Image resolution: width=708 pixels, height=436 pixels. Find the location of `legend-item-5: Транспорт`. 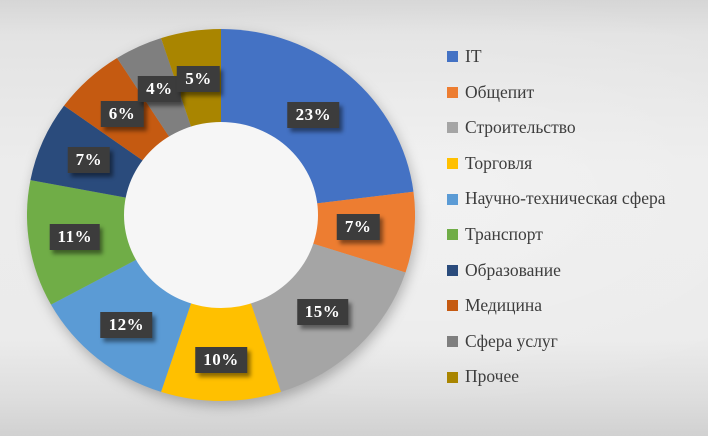

legend-item-5: Транспорт is located at coordinates (572, 235).